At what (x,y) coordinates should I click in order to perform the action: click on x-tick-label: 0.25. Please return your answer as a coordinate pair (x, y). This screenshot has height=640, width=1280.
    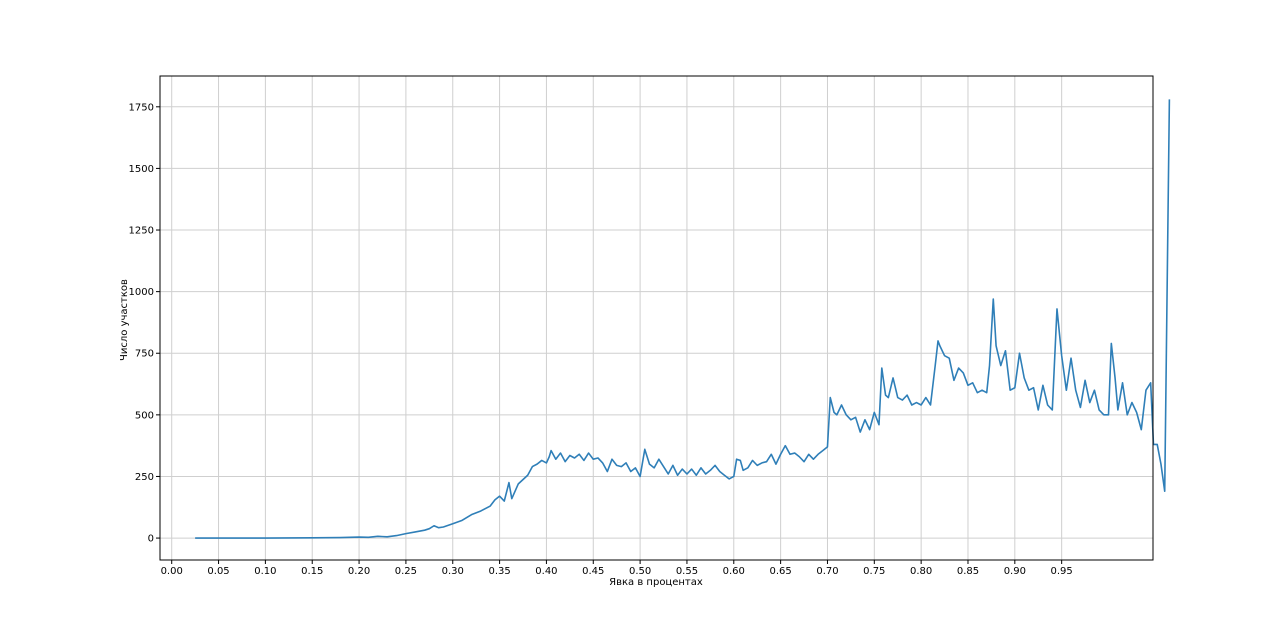
    Looking at the image, I should click on (406, 571).